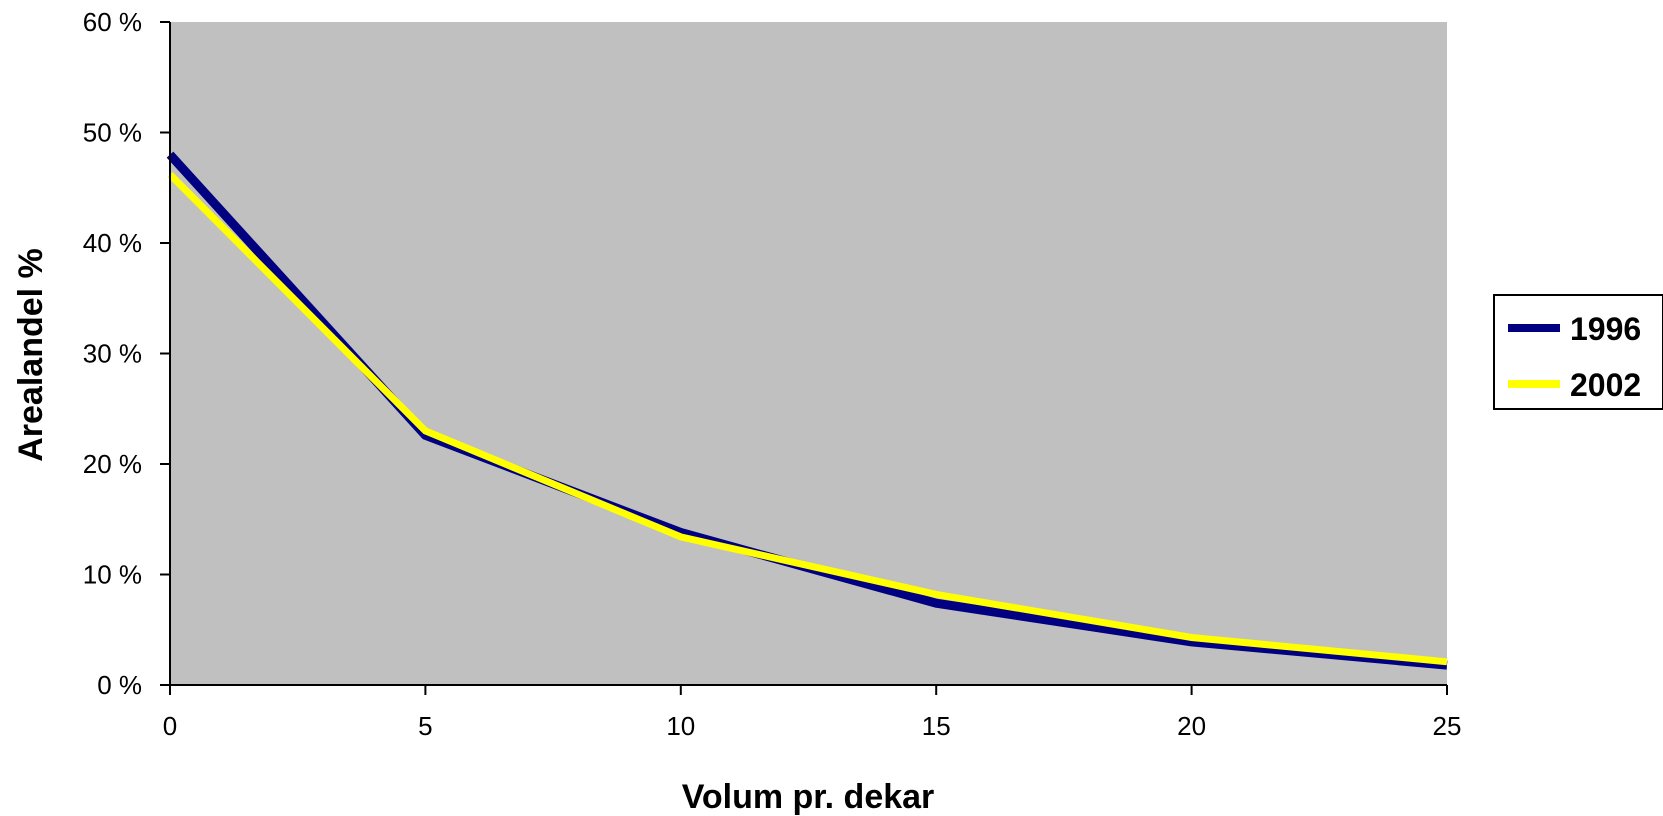 The width and height of the screenshot is (1663, 816). I want to click on y-tick-label: 50 %, so click(112, 133).